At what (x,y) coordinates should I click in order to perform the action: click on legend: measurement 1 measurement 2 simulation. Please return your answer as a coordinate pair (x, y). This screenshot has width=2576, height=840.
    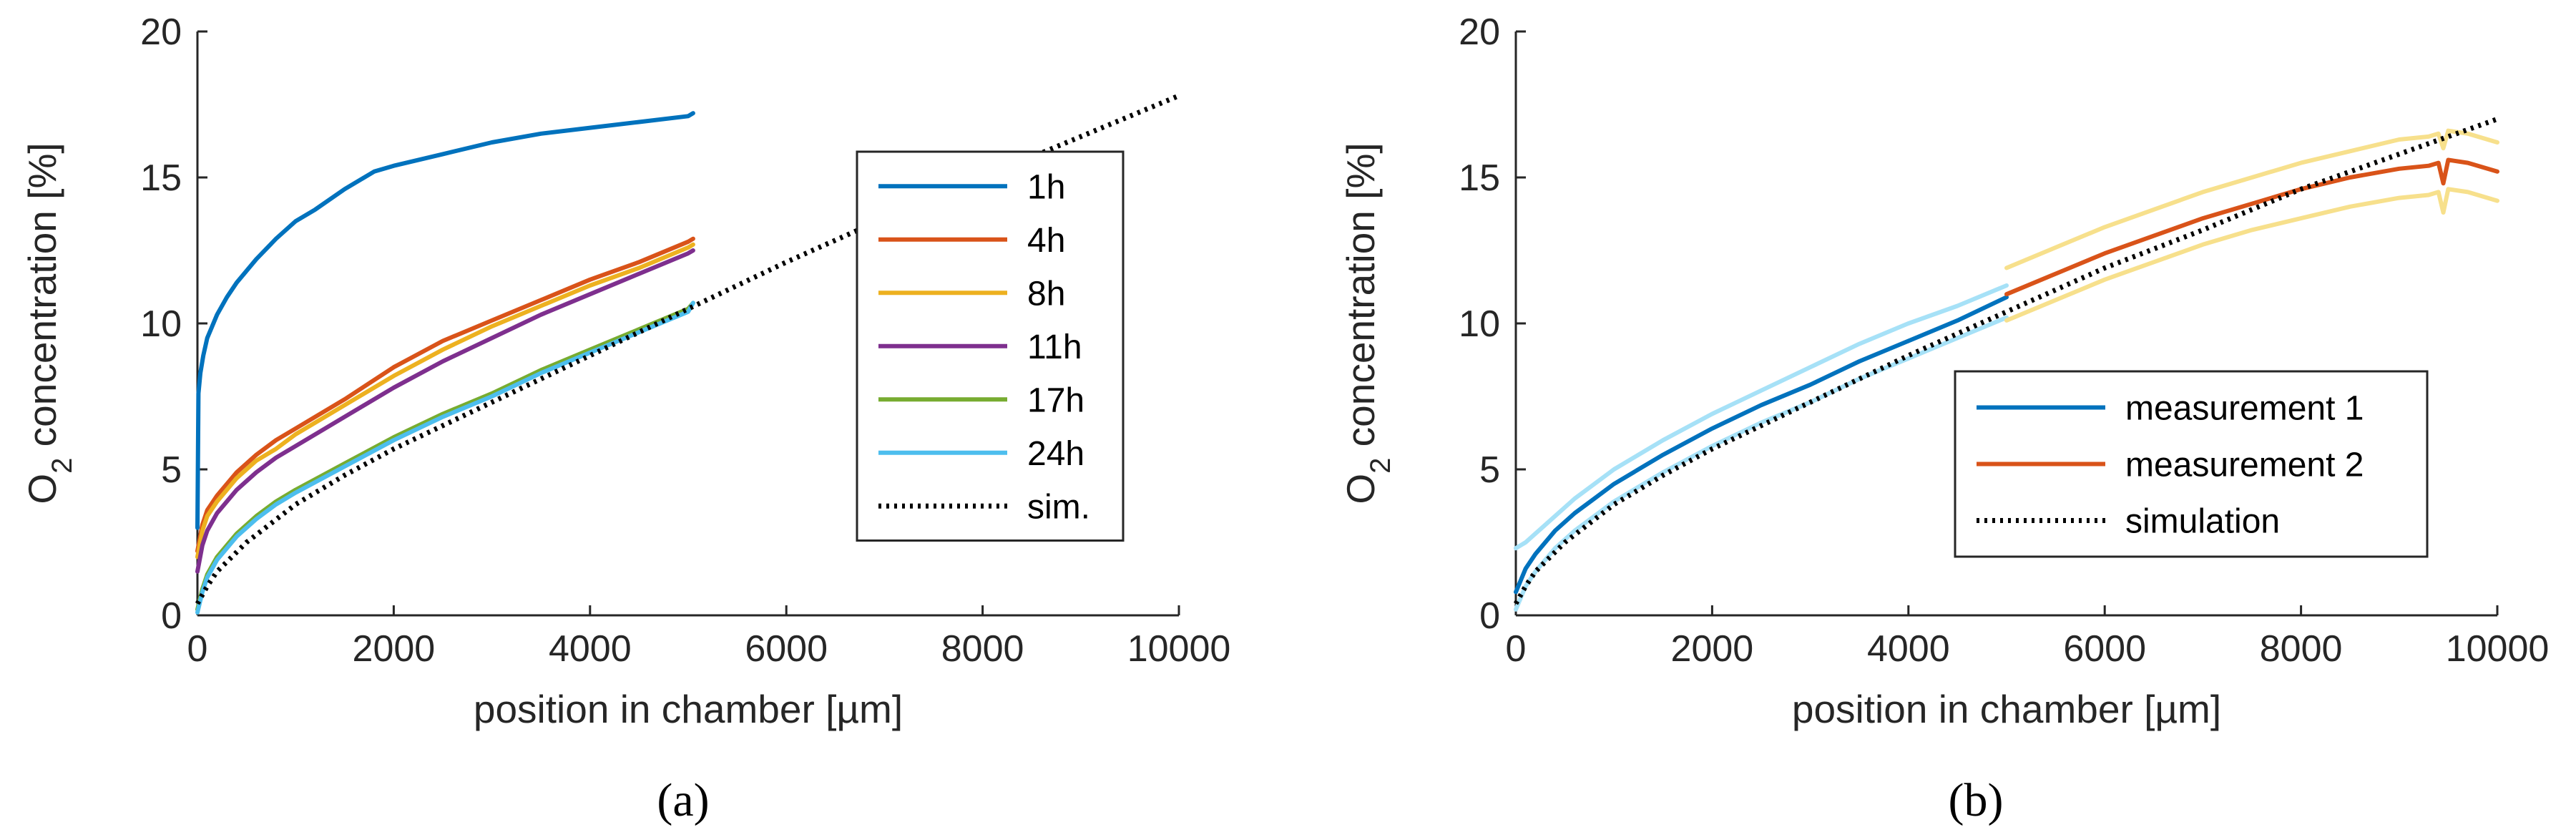
    Looking at the image, I should click on (2191, 464).